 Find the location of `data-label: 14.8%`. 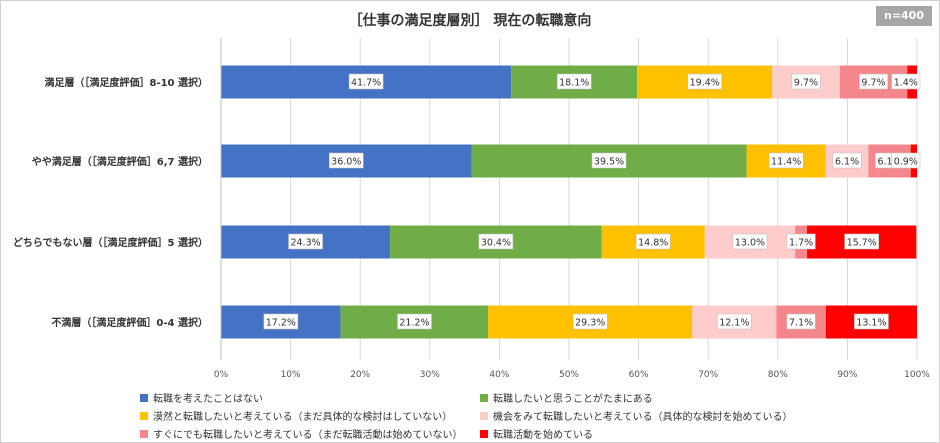

data-label: 14.8% is located at coordinates (653, 241).